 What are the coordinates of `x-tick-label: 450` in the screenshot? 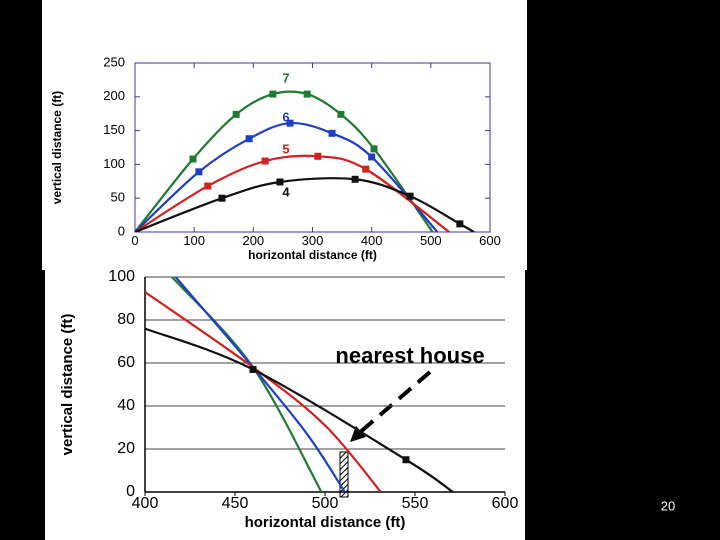 It's located at (235, 503).